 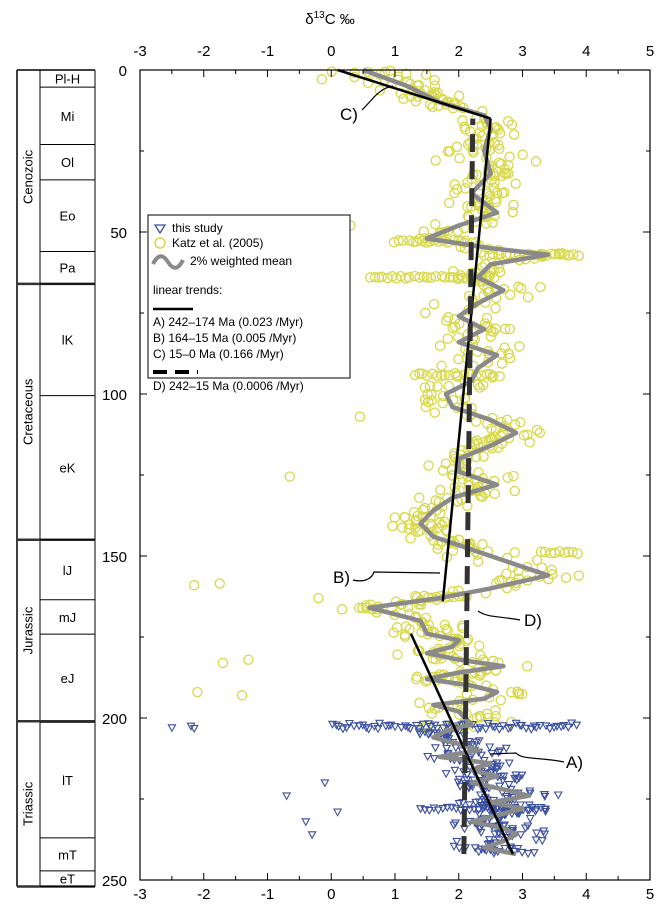 What do you see at coordinates (395, 894) in the screenshot?
I see `x-tick-label-bottom: 1` at bounding box center [395, 894].